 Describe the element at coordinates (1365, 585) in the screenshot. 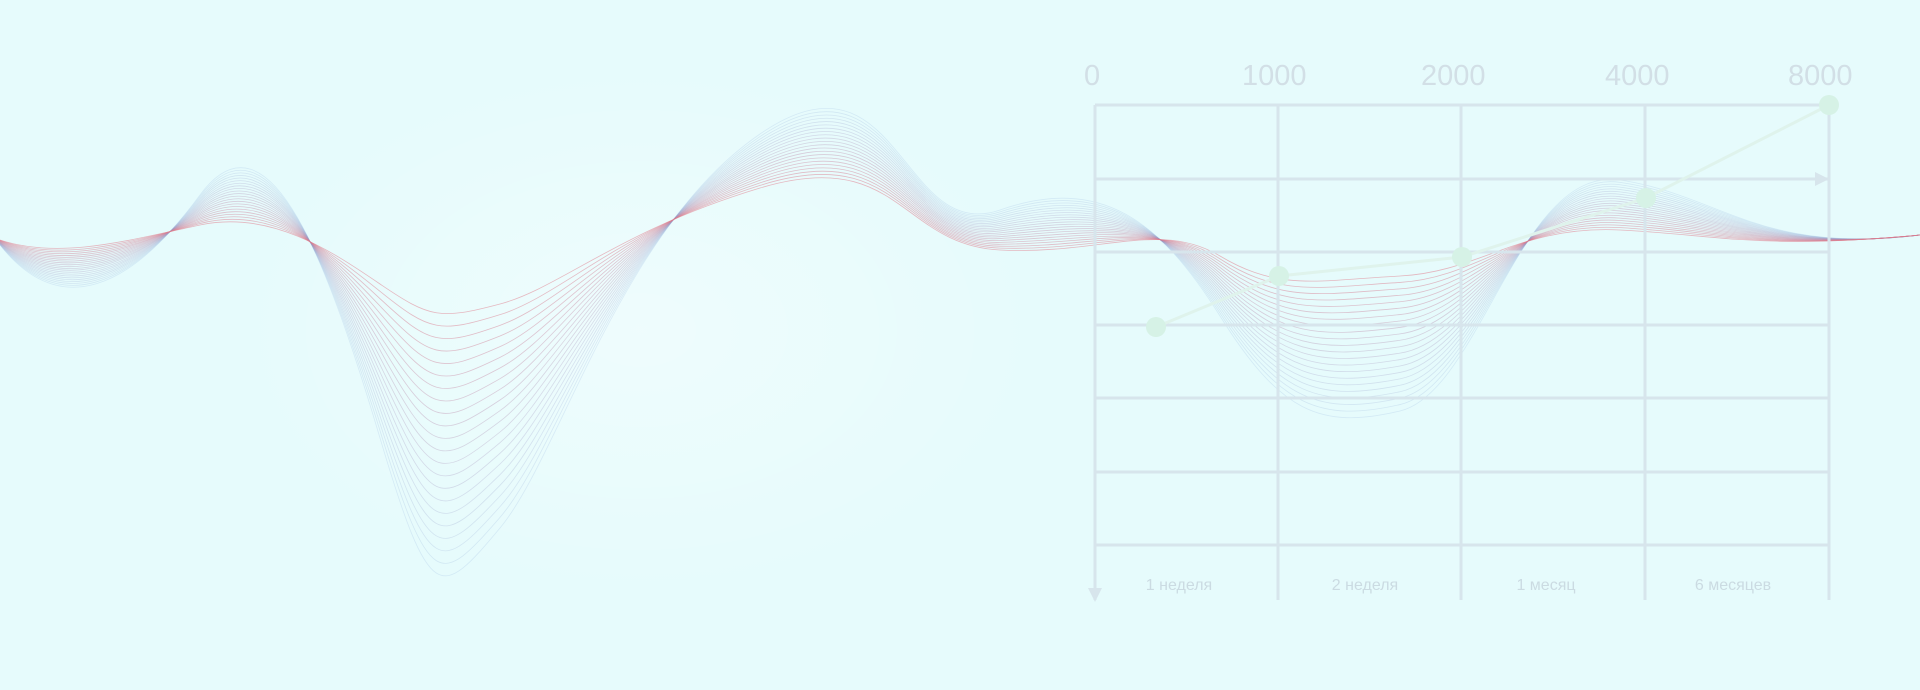

I see `period-label-week-2: 2 неделя` at that location.